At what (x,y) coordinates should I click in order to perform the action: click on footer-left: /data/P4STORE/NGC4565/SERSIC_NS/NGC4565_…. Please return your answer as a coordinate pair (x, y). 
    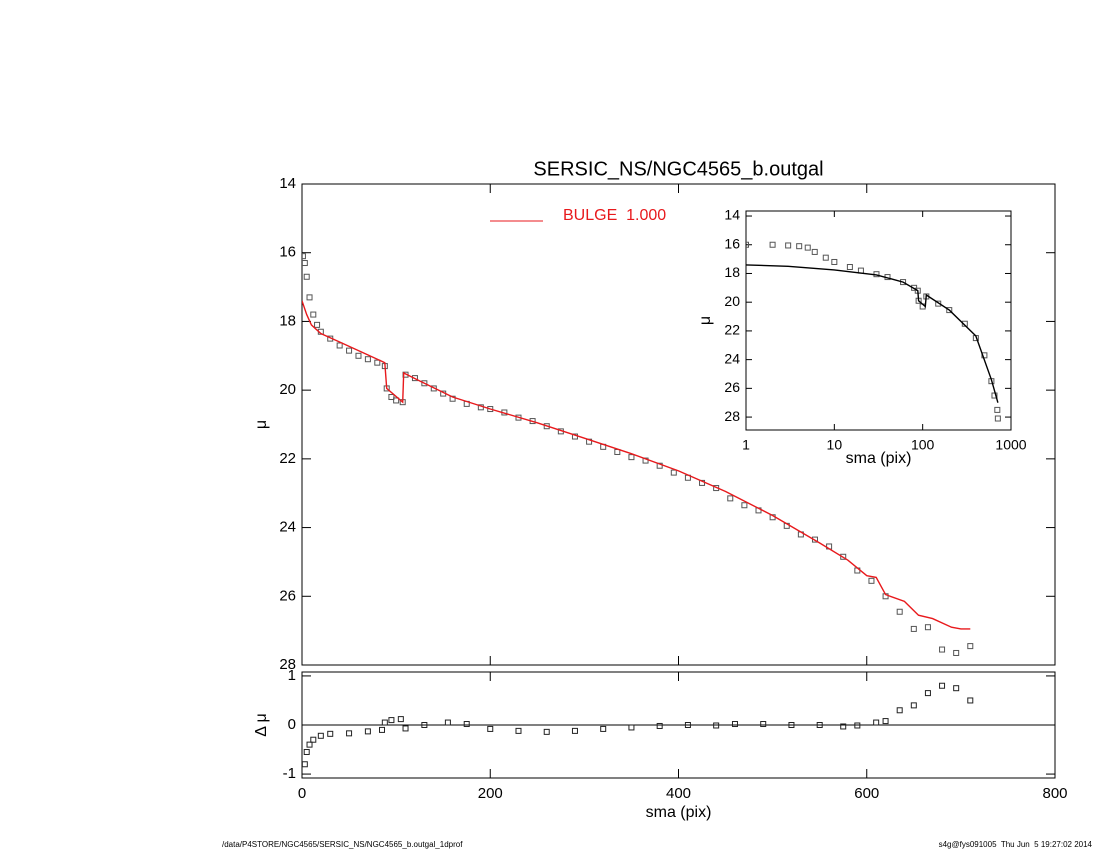
    Looking at the image, I should click on (342, 844).